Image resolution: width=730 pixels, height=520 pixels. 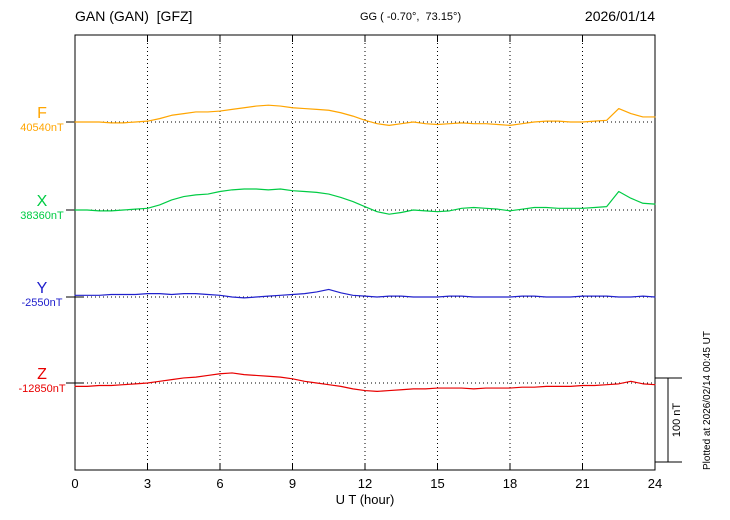 What do you see at coordinates (365, 201) in the screenshot?
I see `trace-X` at bounding box center [365, 201].